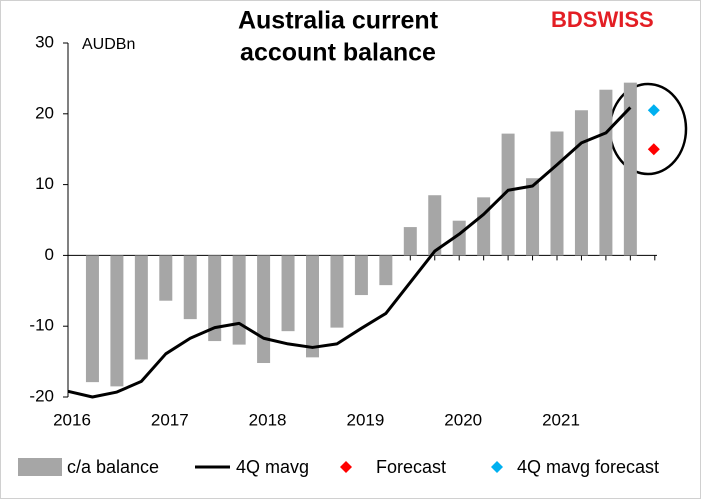 Image resolution: width=701 pixels, height=499 pixels. I want to click on y-tick-label: -10, so click(41, 325).